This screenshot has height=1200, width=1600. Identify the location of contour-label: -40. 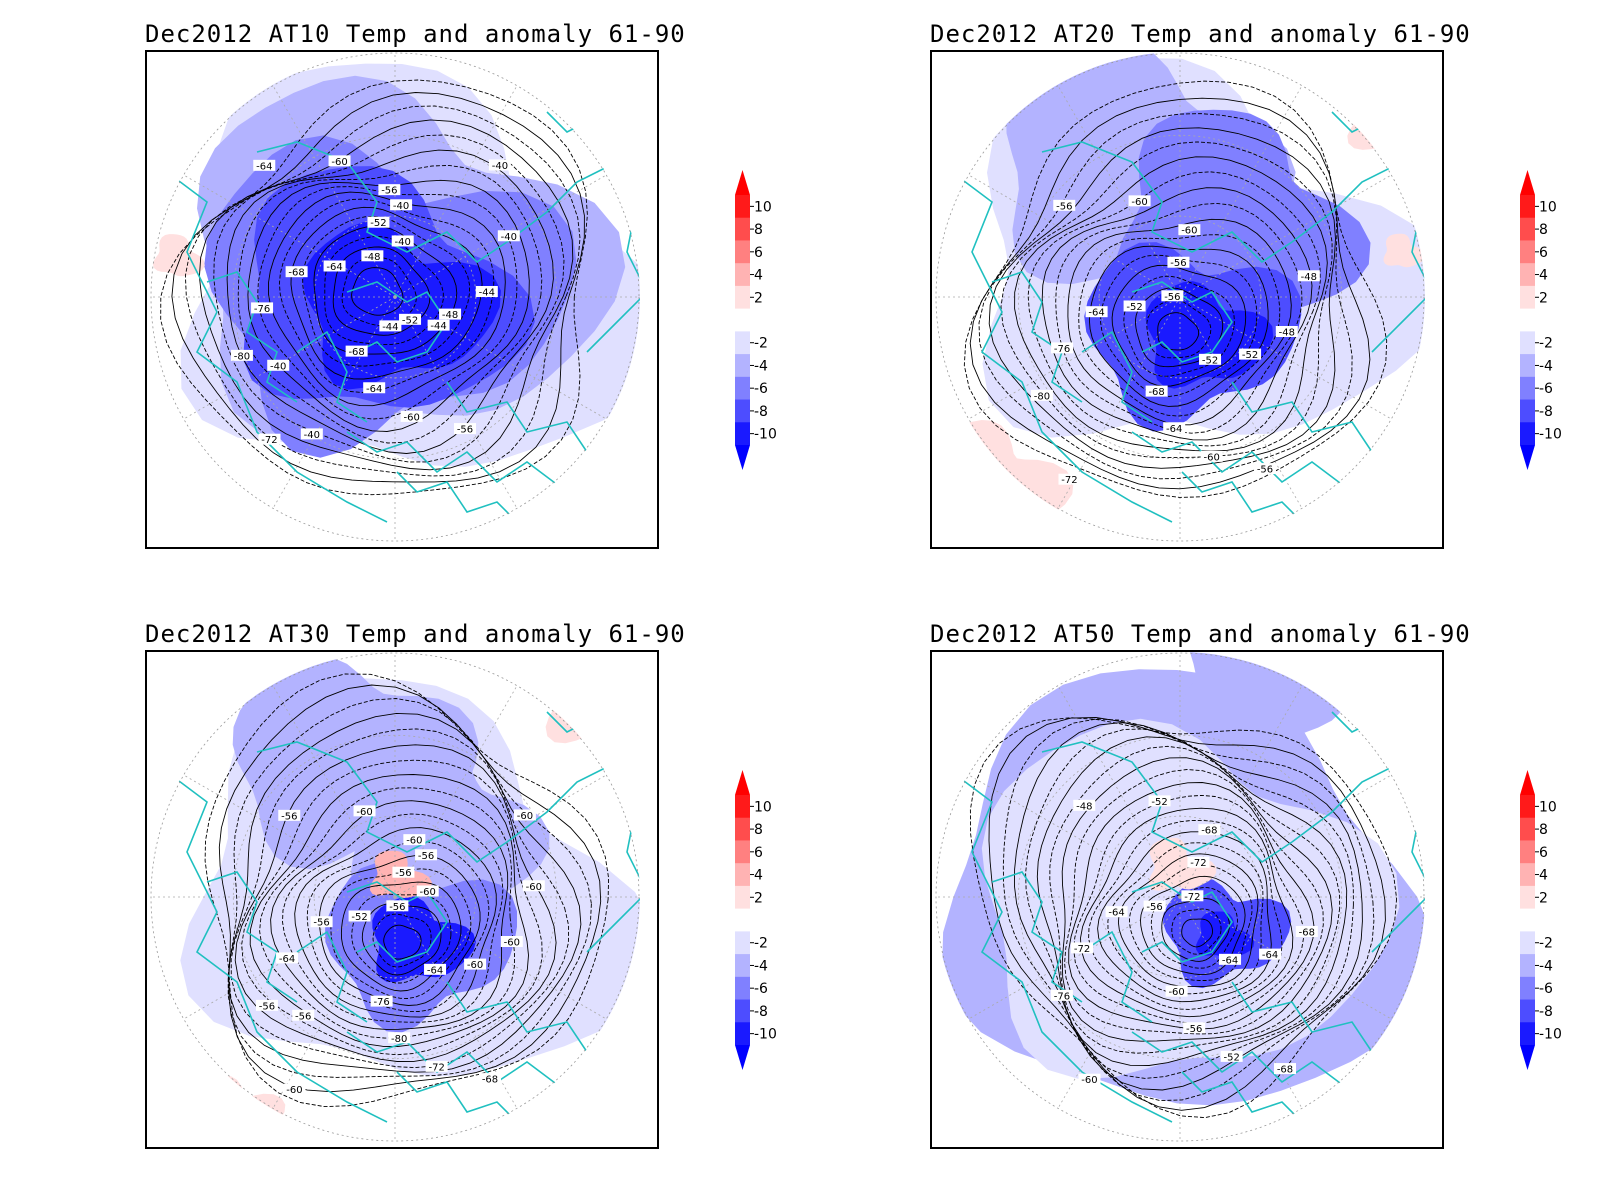
(401, 205).